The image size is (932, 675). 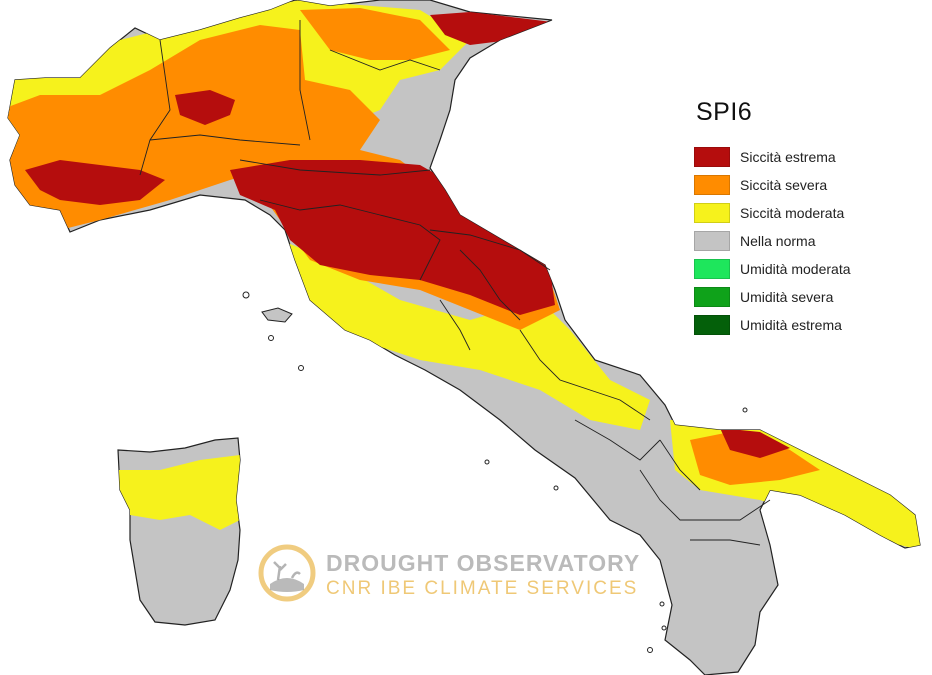 What do you see at coordinates (465, 335) in the screenshot?
I see `zone-moderate-center` at bounding box center [465, 335].